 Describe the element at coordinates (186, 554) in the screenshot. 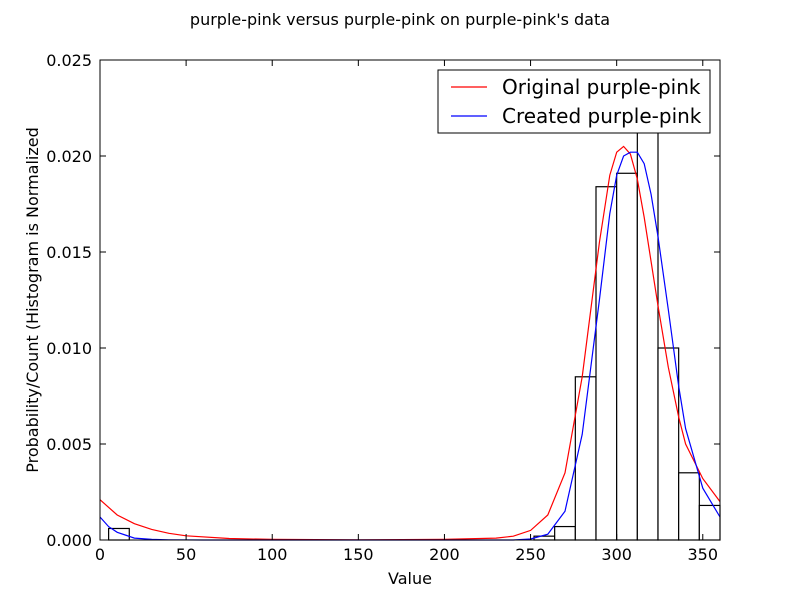

I see `x-tick-label: 50` at that location.